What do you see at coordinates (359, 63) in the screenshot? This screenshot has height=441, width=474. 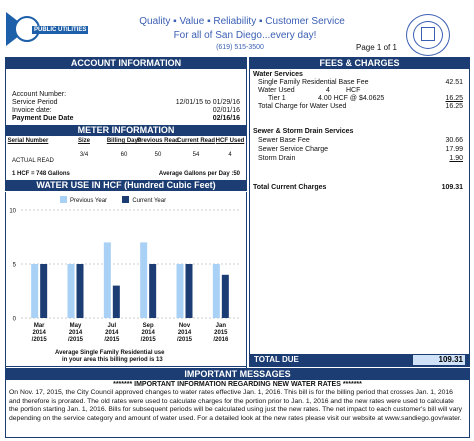 I see `fees-charges-title: FEES & CHARGES` at bounding box center [359, 63].